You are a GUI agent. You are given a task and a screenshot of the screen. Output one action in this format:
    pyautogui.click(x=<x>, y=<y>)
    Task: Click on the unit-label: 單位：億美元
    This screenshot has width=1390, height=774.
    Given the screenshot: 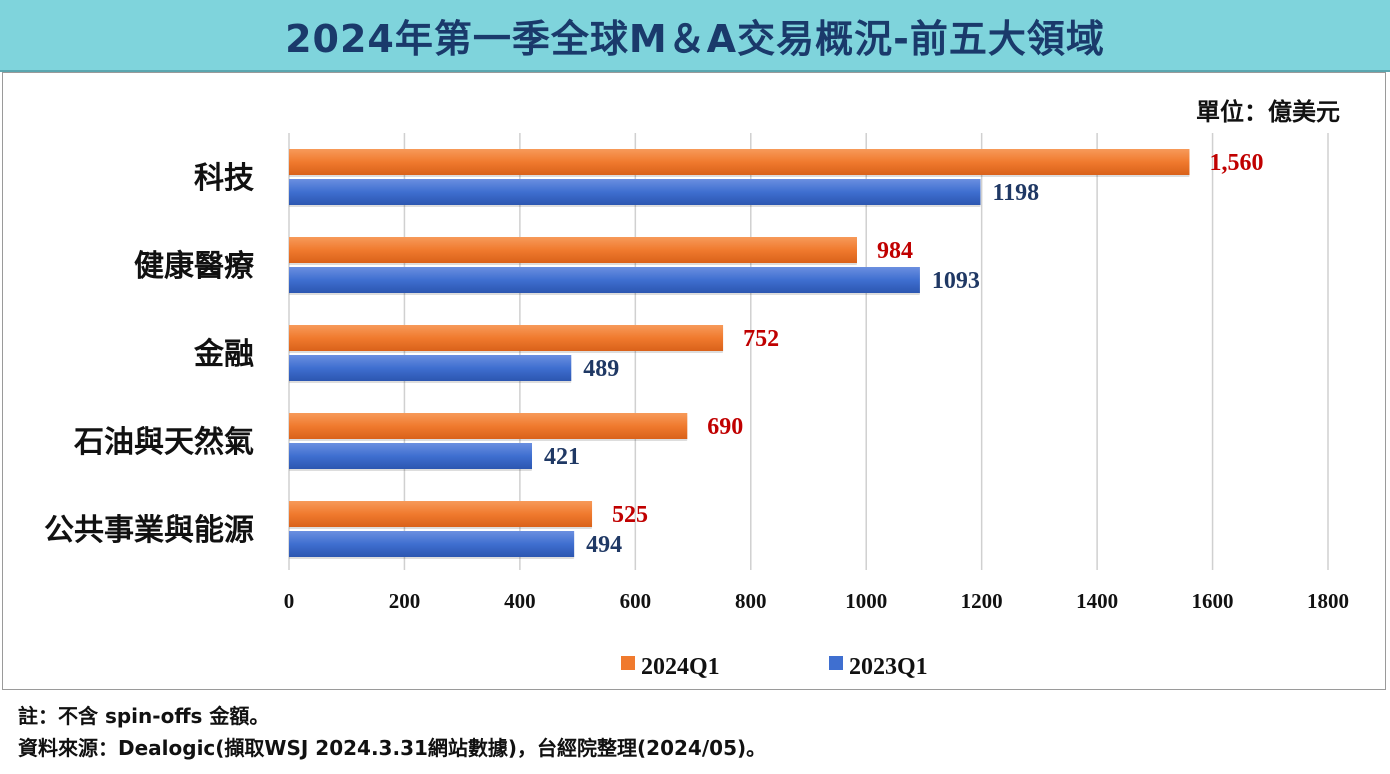 What is the action you would take?
    pyautogui.click(x=1268, y=112)
    